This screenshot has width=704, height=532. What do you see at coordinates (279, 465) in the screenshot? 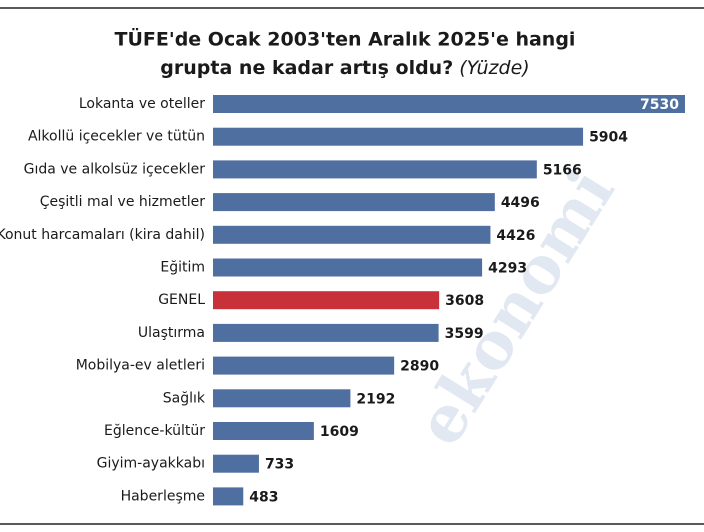
I see `value-label: 733` at bounding box center [279, 465].